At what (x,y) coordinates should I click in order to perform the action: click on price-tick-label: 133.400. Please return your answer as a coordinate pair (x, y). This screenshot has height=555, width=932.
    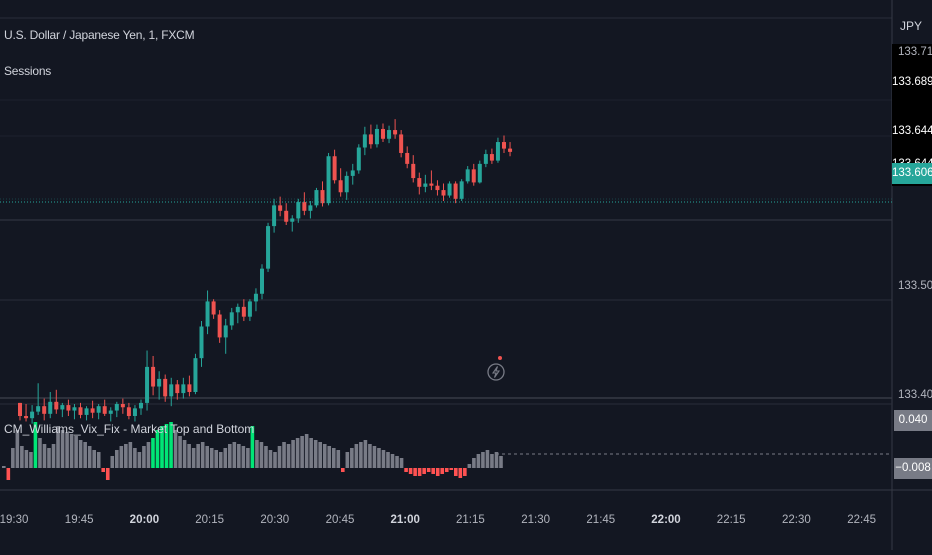
    Looking at the image, I should click on (915, 395).